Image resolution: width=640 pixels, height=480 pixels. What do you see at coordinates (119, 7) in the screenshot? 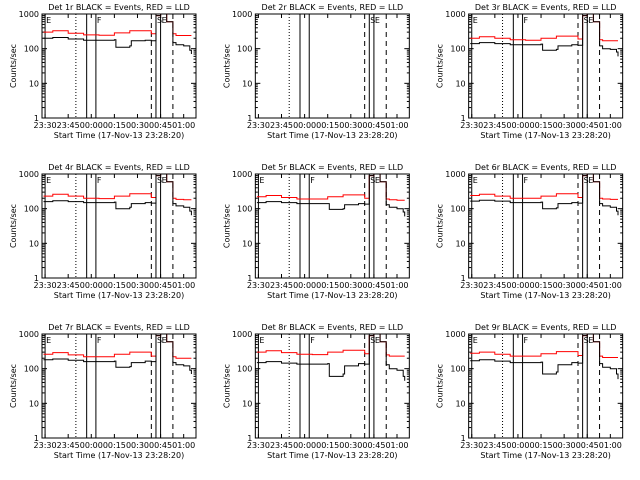
I see `panel-title: Det 1r BLACK = Events, RED = LLD` at bounding box center [119, 7].